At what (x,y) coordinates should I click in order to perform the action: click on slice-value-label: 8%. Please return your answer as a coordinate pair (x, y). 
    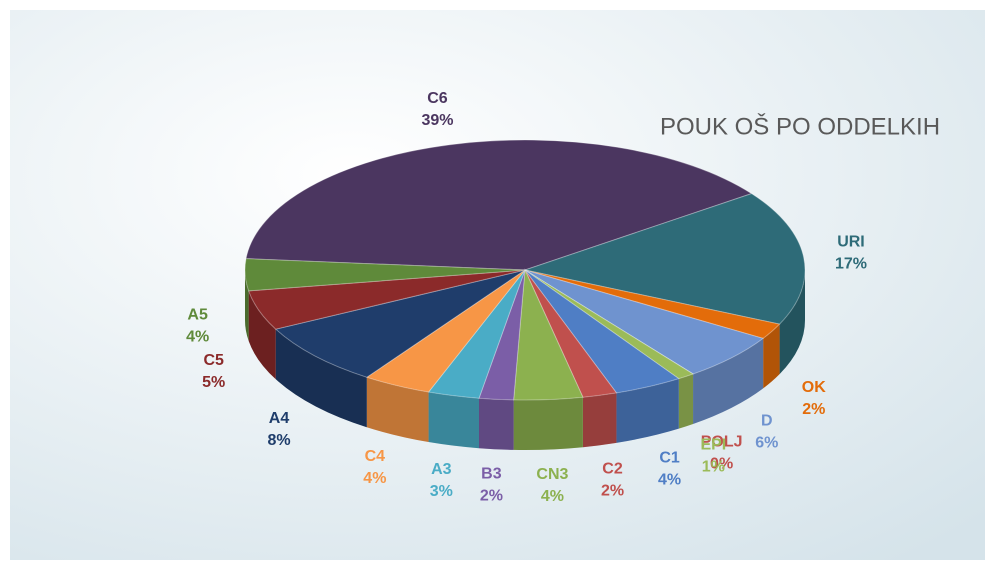
    Looking at the image, I should click on (278, 440).